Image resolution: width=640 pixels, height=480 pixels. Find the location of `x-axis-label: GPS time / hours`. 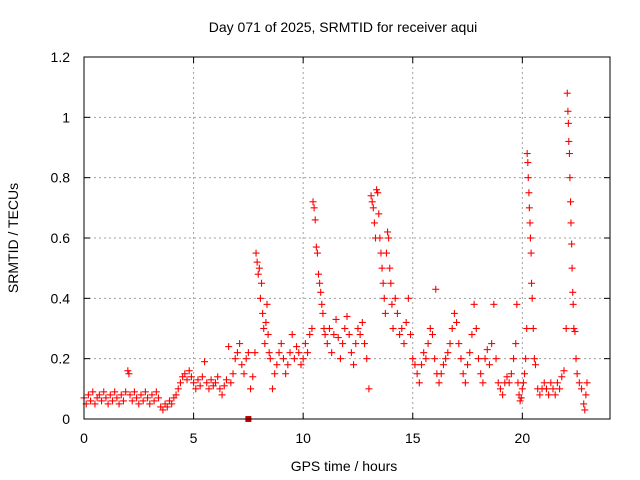

x-axis-label: GPS time / hours is located at coordinates (344, 466).